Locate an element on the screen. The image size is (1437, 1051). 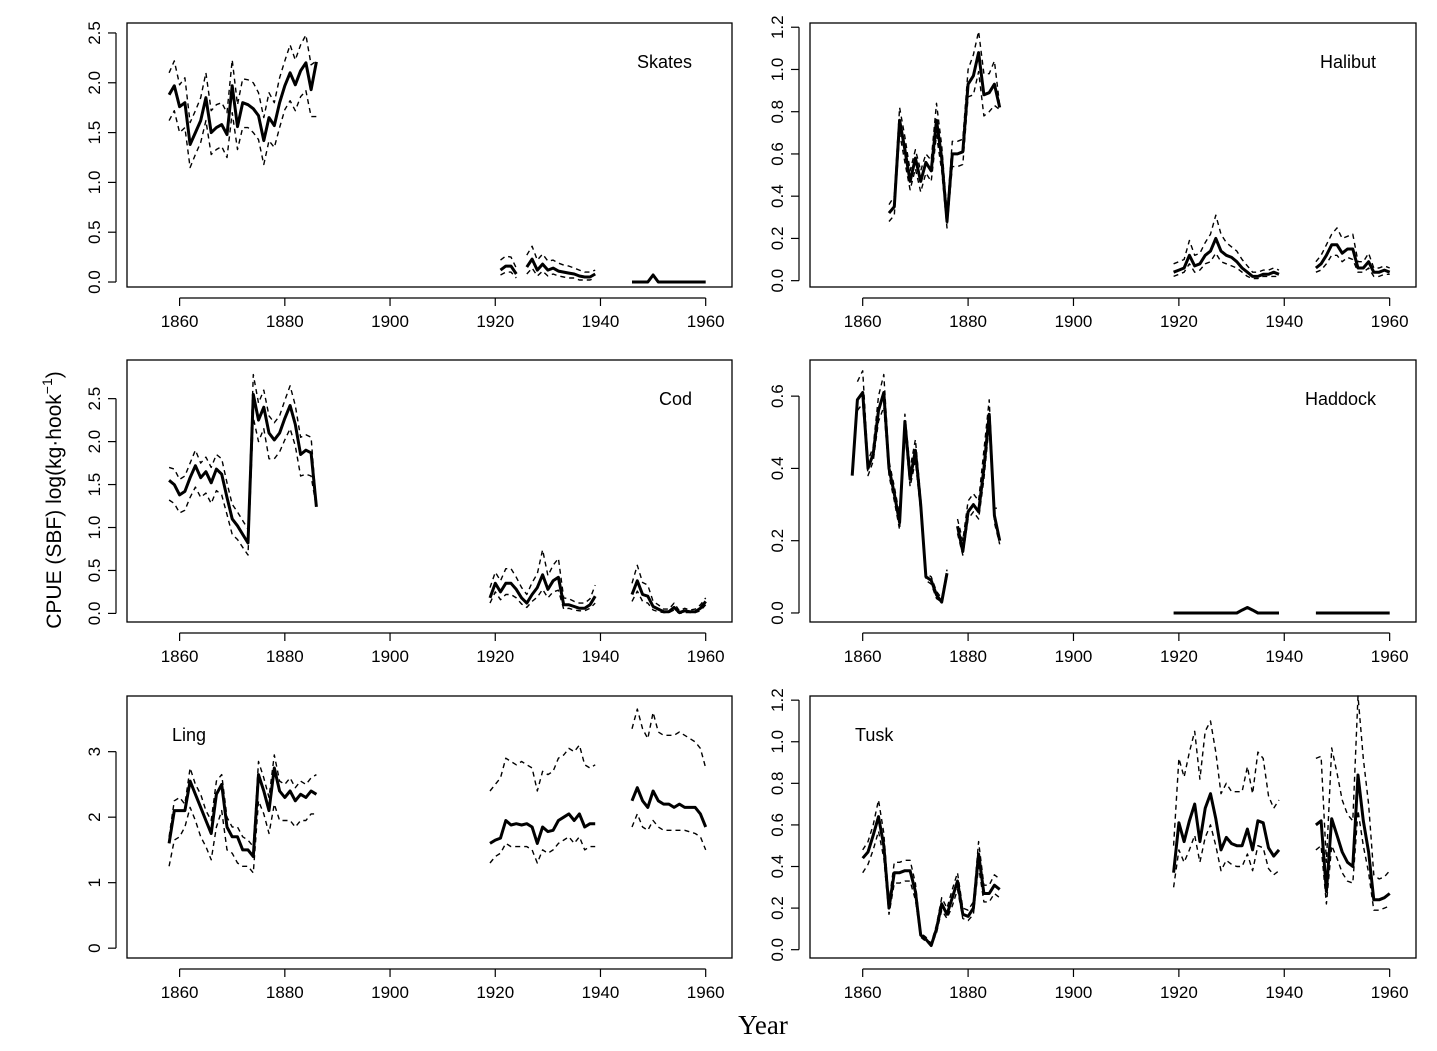
y-axis-label-tail: ) is located at coordinates (54, 374).